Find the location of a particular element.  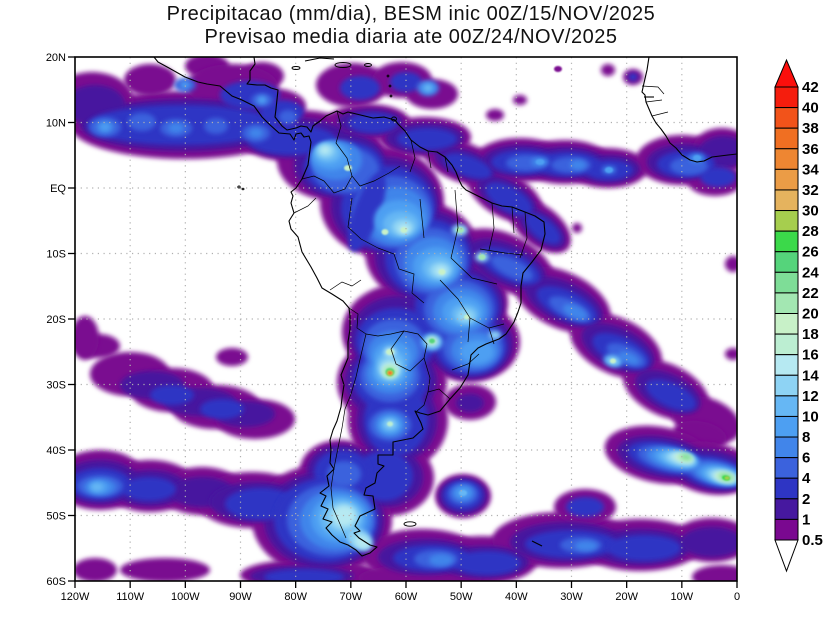

scale-label: 34 is located at coordinates (810, 169).